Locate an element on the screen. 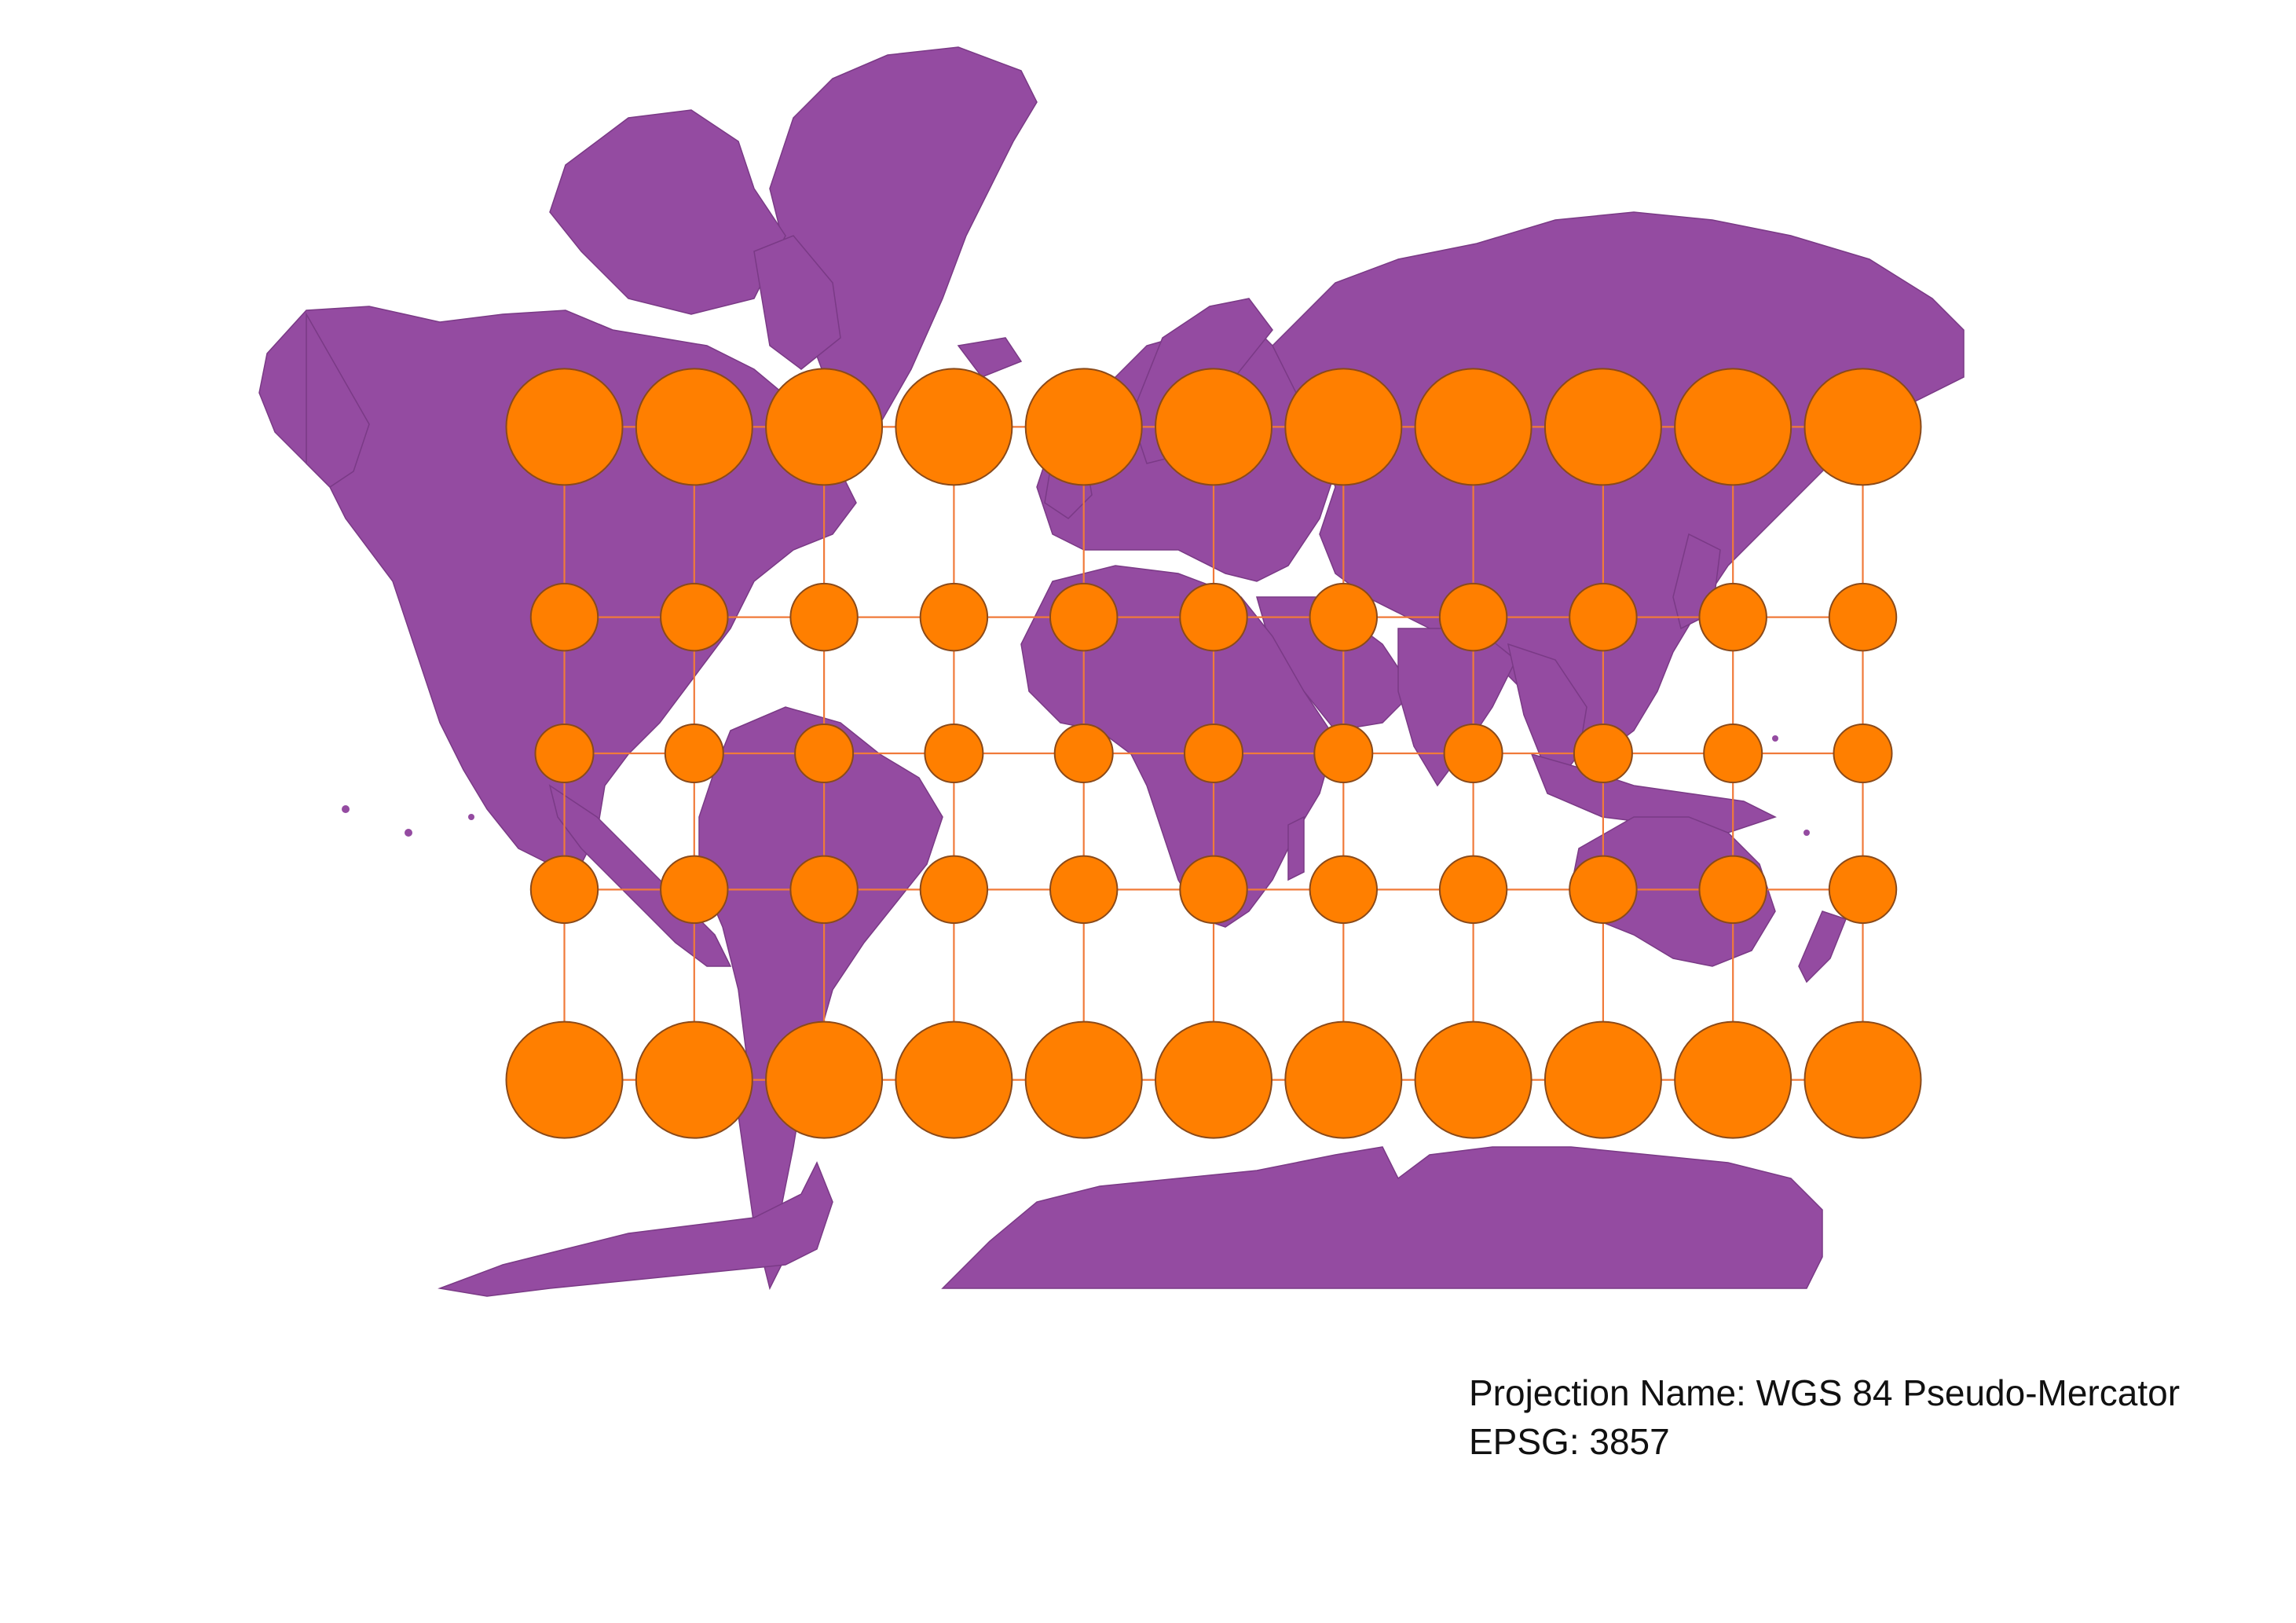 The width and height of the screenshot is (2296, 1623). projection-name-text: Projection Name: WGS 84 Pseudo-Mercator is located at coordinates (1825, 1392).